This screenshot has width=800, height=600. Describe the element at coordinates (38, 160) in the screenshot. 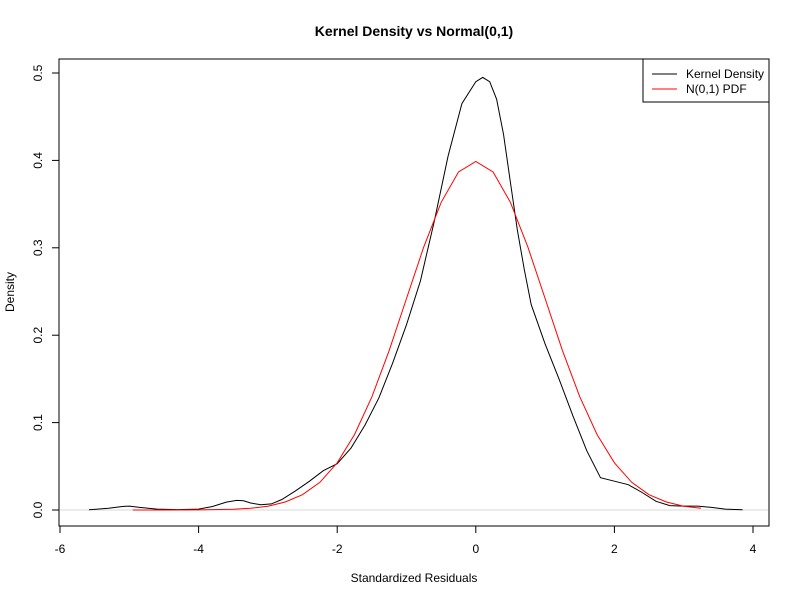

I see `y-tick-label: 0.4` at that location.